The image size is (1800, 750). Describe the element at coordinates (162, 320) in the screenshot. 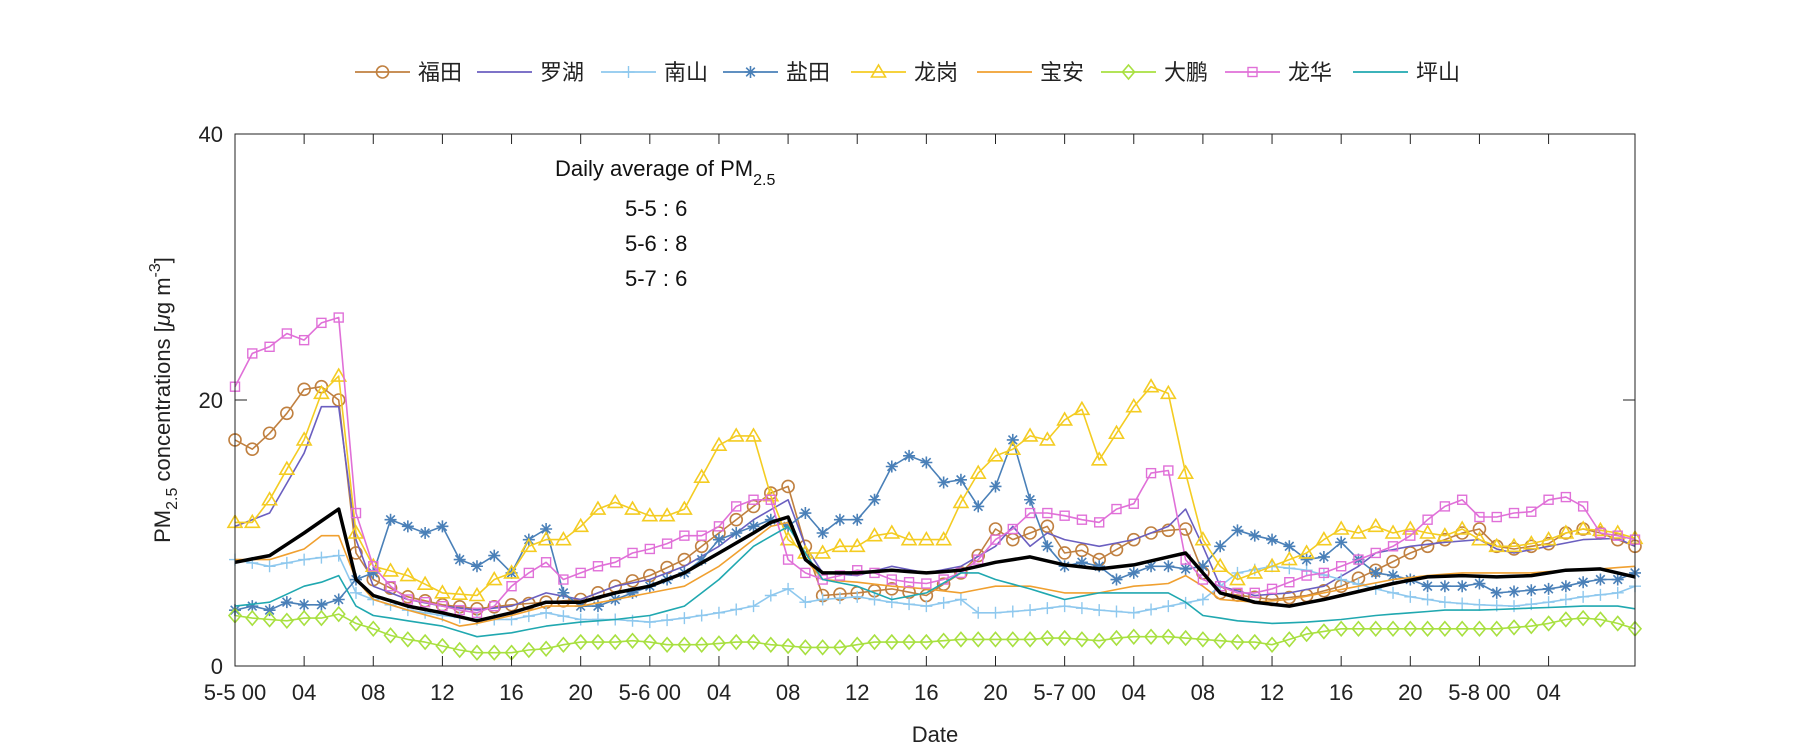

I see `y-title-mu: μ` at that location.